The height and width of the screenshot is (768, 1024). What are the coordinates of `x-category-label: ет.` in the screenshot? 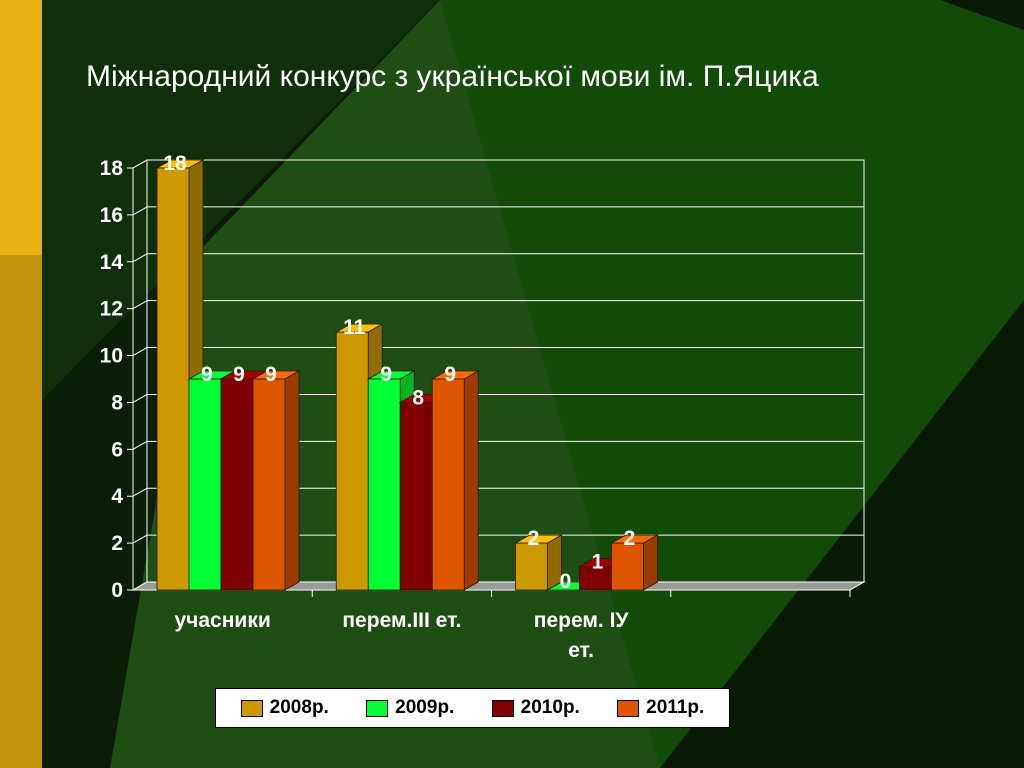 It's located at (581, 650).